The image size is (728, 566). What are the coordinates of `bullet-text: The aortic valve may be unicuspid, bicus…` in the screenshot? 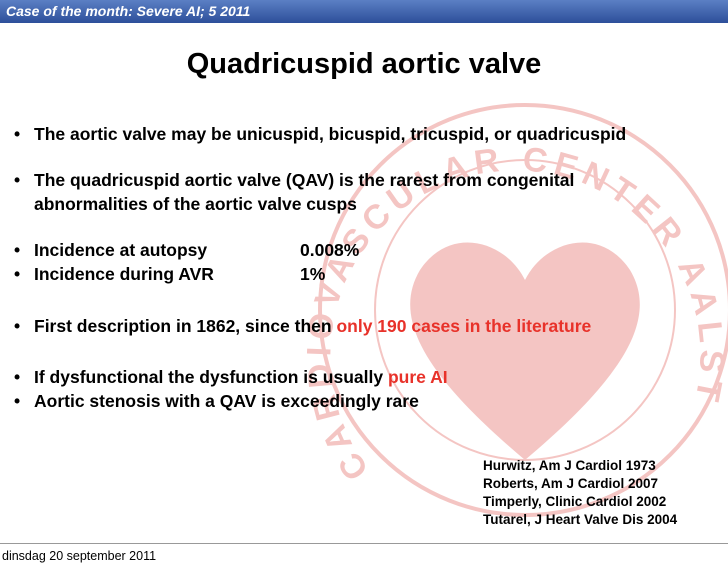 It's located at (330, 134).